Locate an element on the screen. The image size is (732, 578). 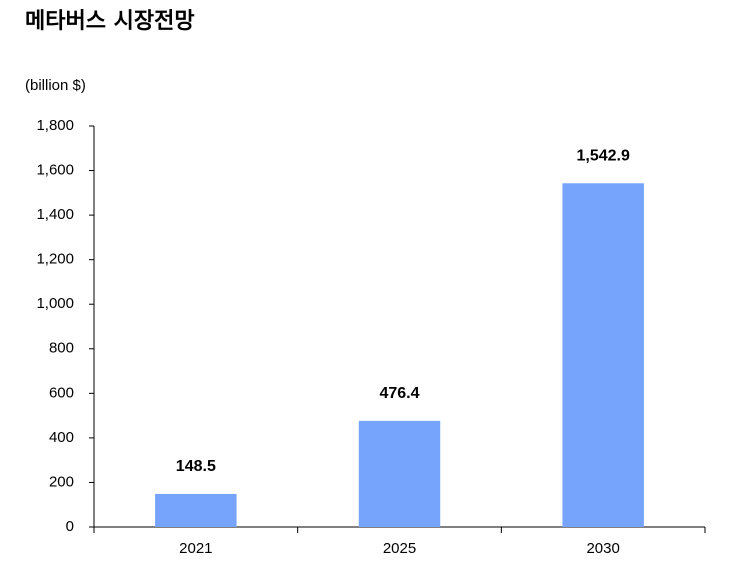
y-tick-label: 1,800 is located at coordinates (55, 125).